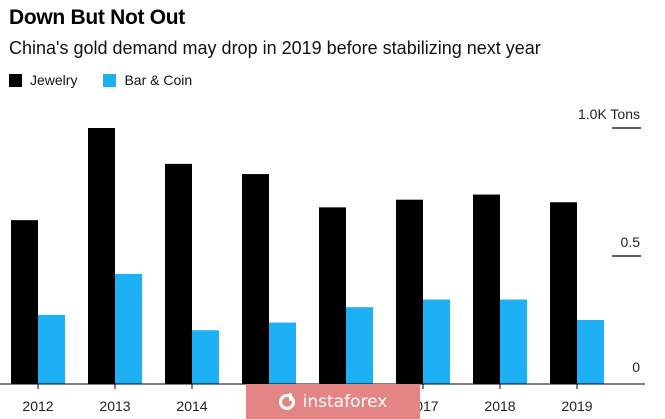 The image size is (665, 419). What do you see at coordinates (97, 17) in the screenshot?
I see `chart-title: Down But Not Out` at bounding box center [97, 17].